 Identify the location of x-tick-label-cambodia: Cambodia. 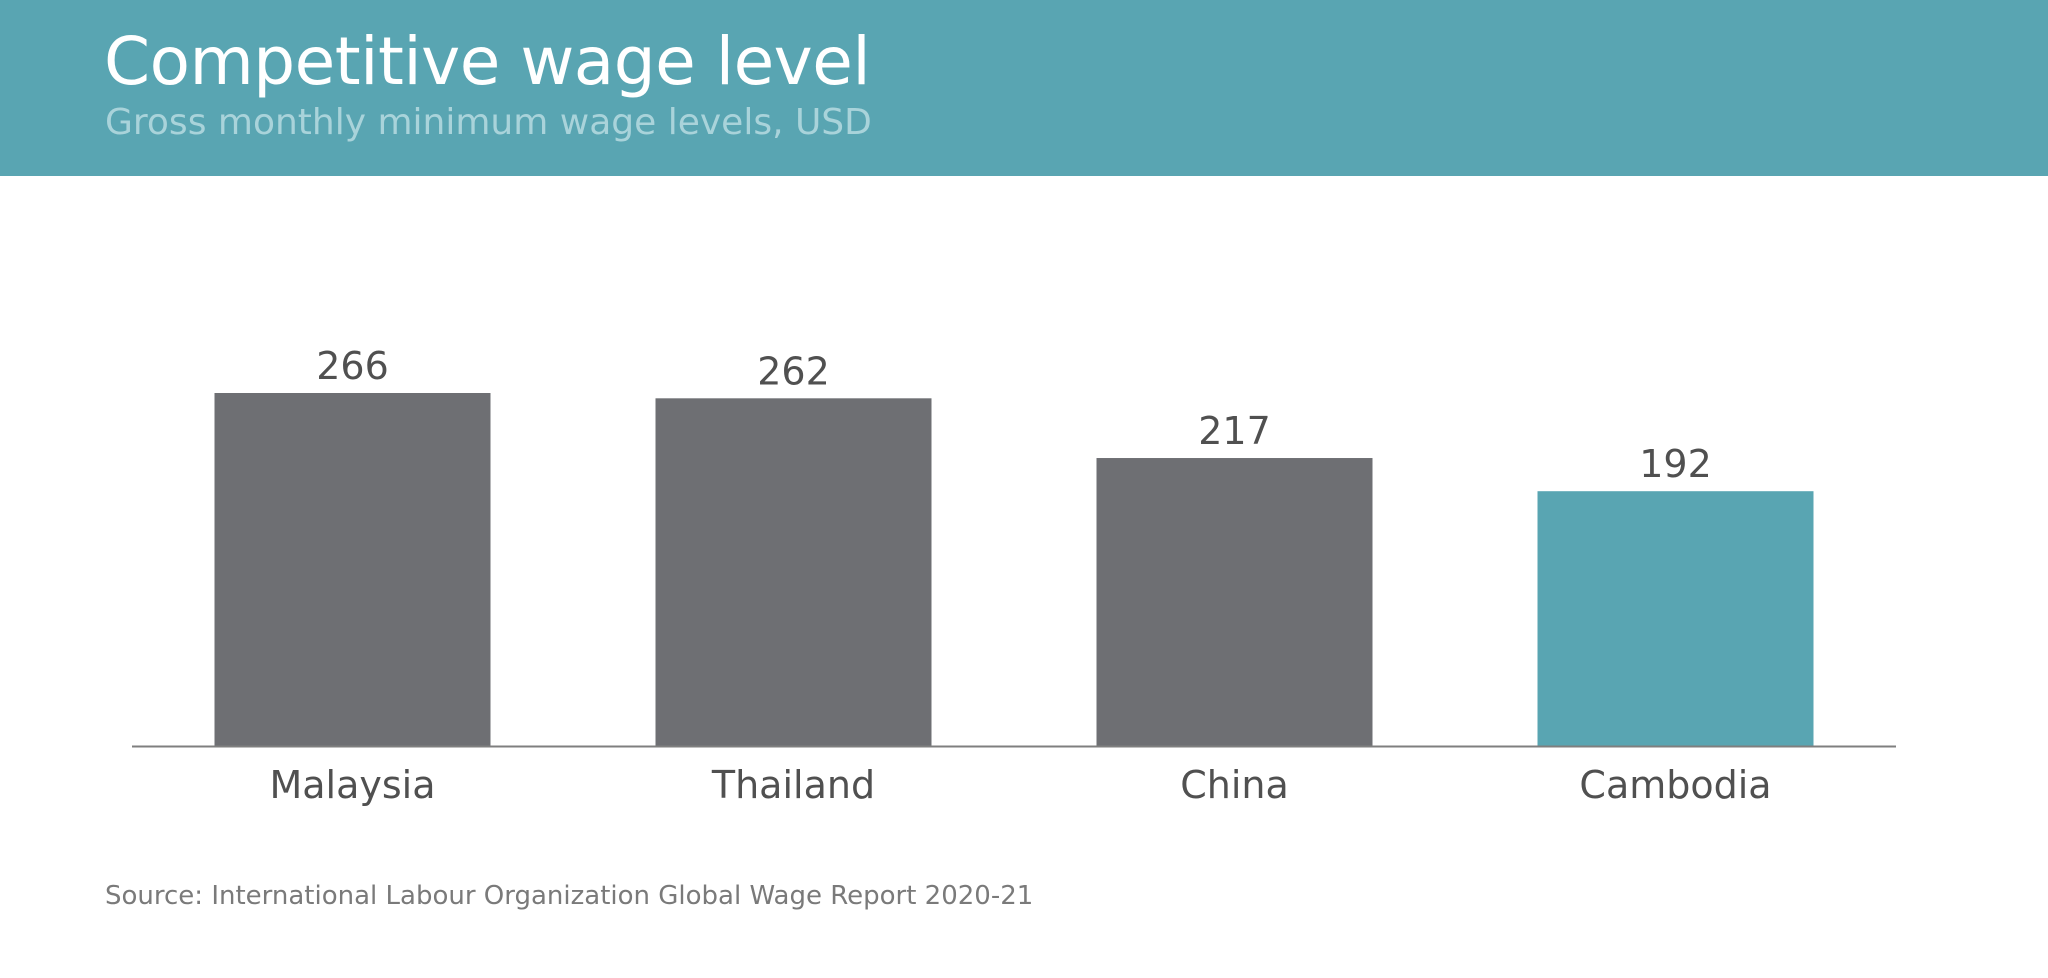
(1675, 785).